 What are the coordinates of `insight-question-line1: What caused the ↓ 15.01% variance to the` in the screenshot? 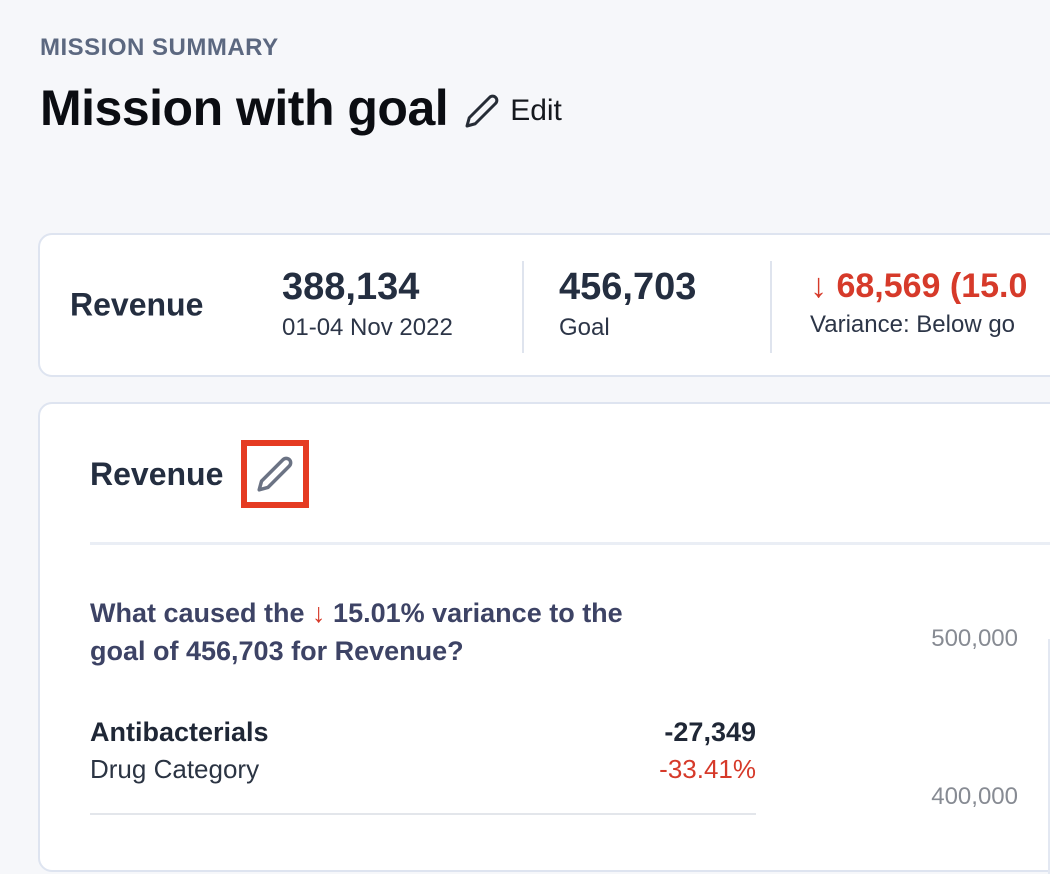 It's located at (356, 613).